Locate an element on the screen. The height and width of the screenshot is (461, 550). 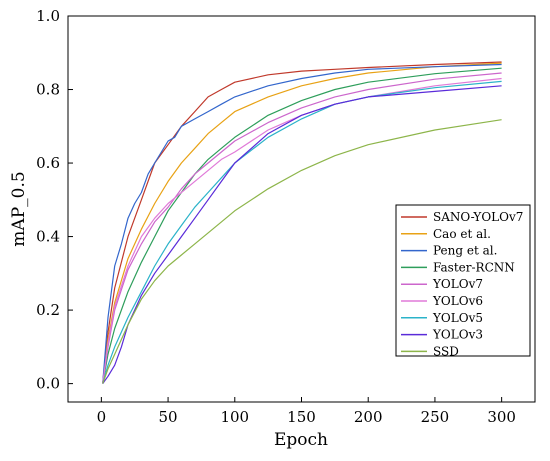
x-axis: 0 50 100 150 200 250 300 is located at coordinates (306, 411).